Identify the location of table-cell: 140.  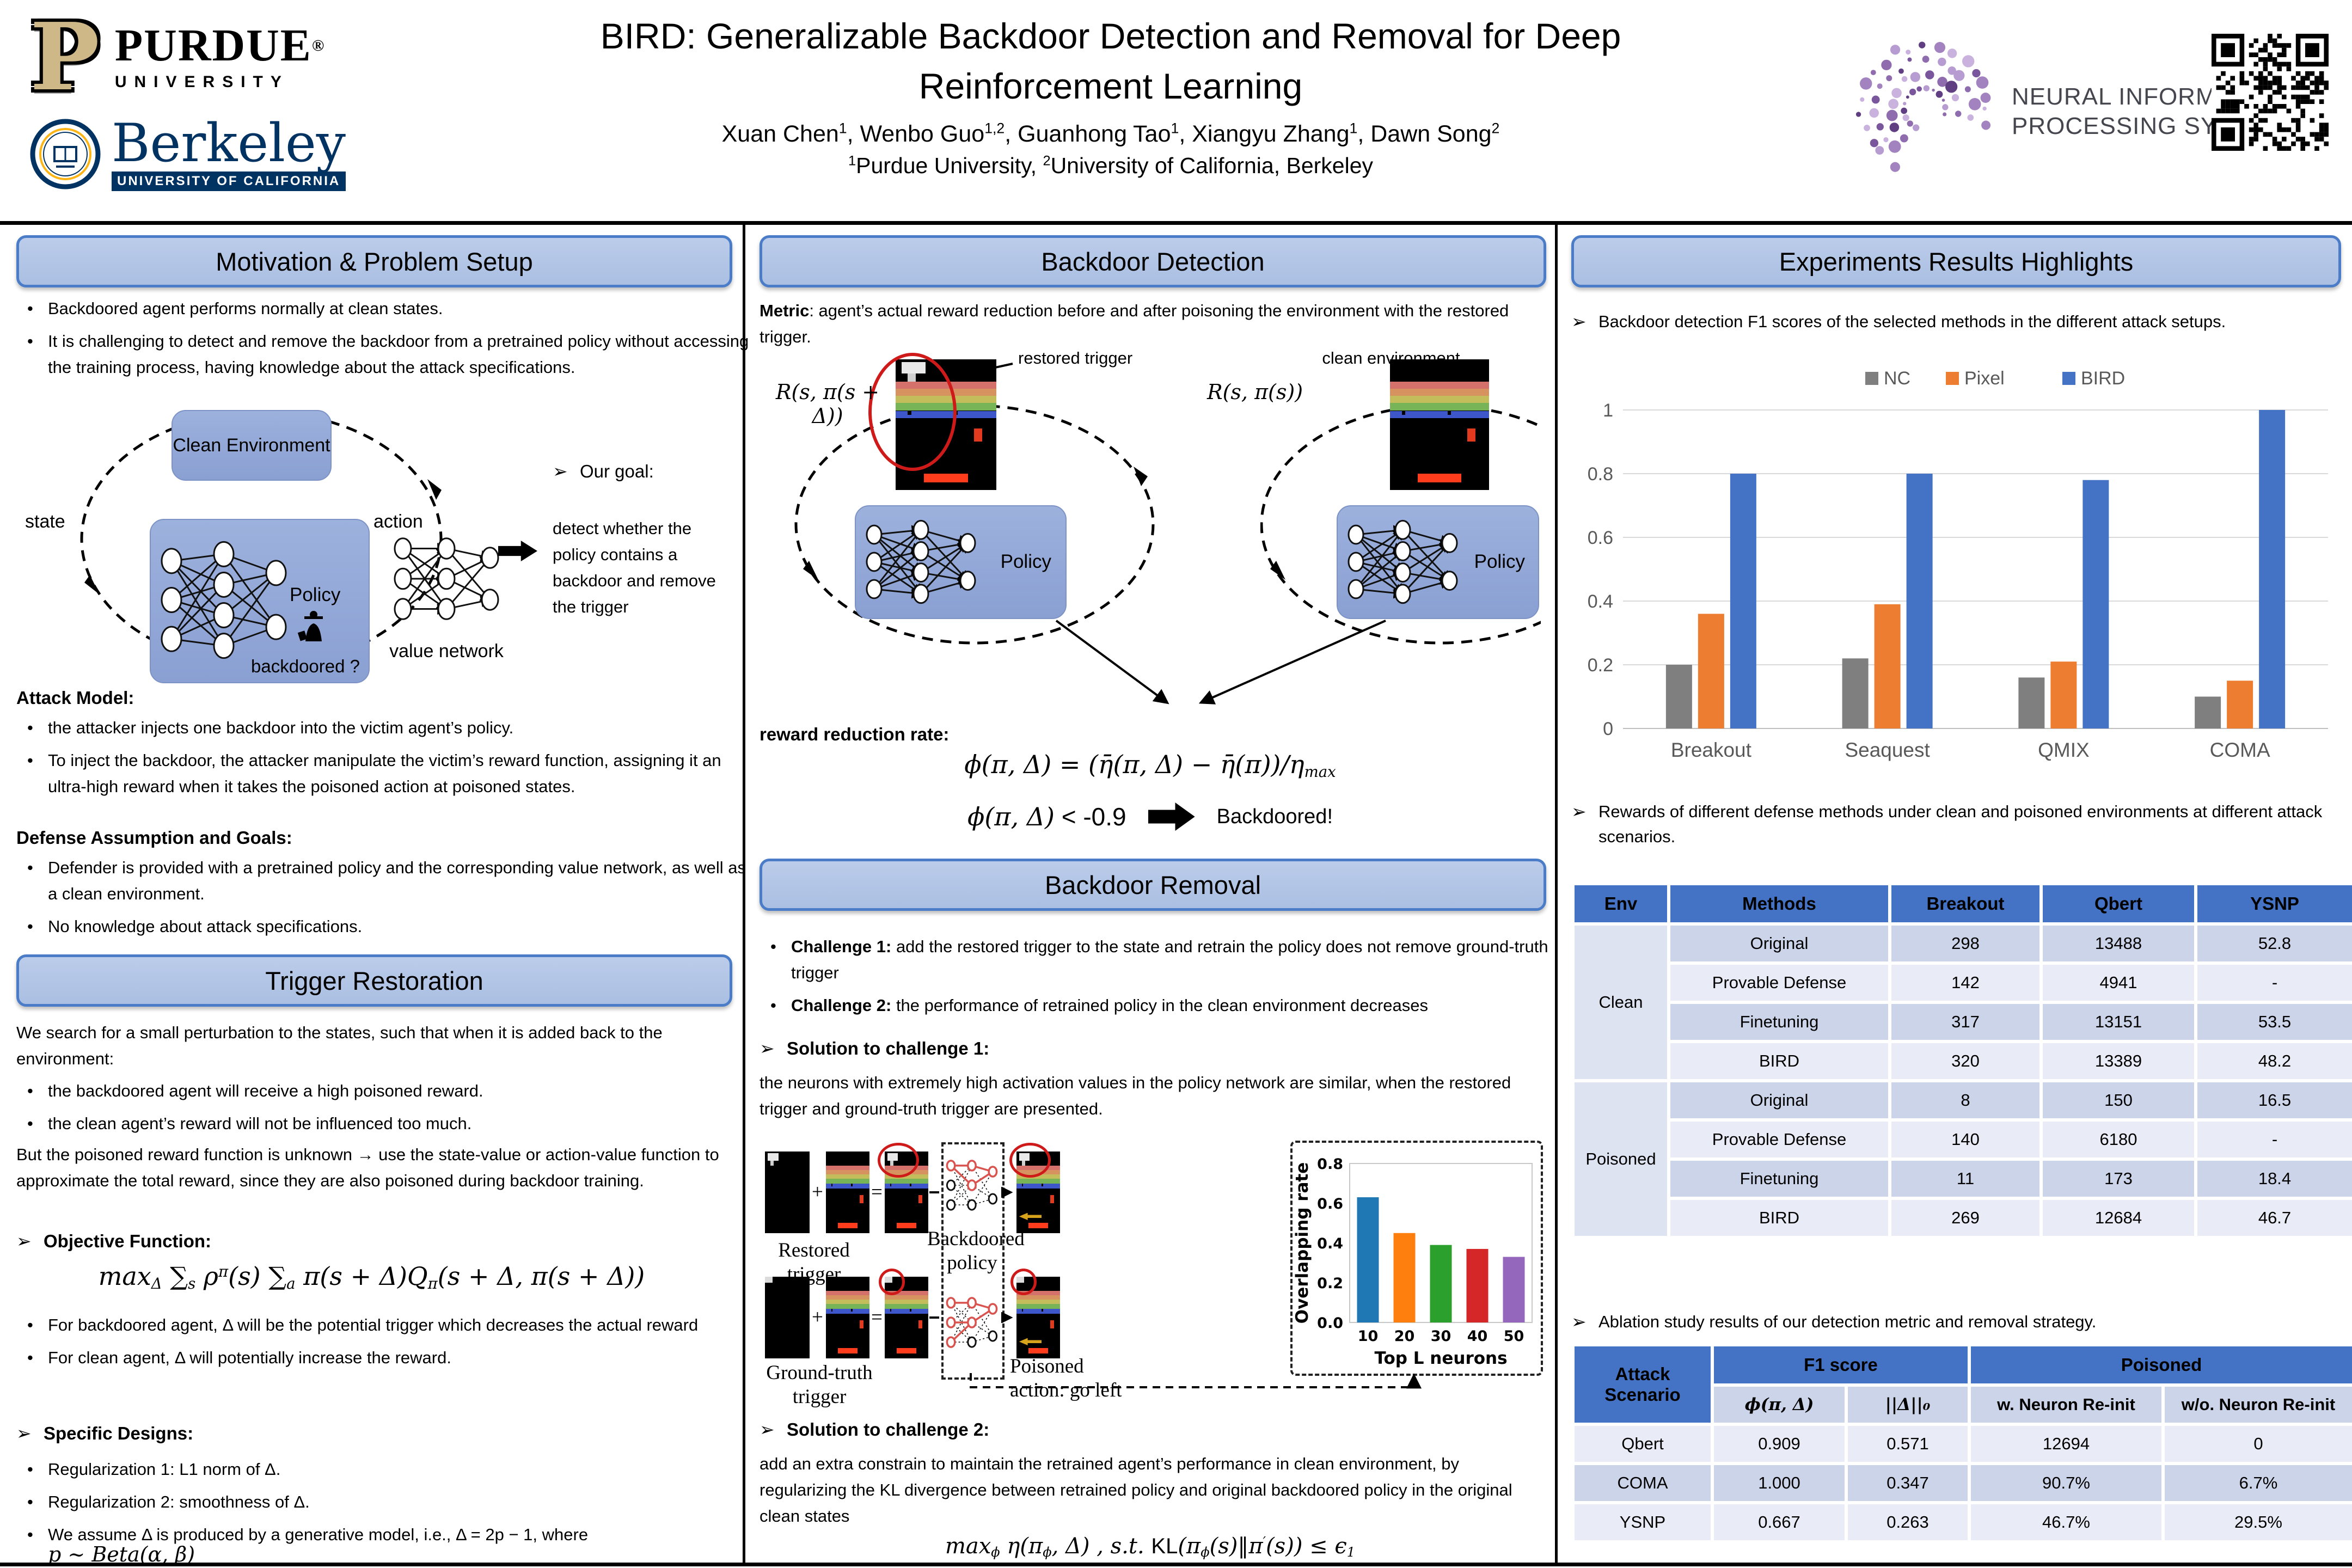
(1965, 1139).